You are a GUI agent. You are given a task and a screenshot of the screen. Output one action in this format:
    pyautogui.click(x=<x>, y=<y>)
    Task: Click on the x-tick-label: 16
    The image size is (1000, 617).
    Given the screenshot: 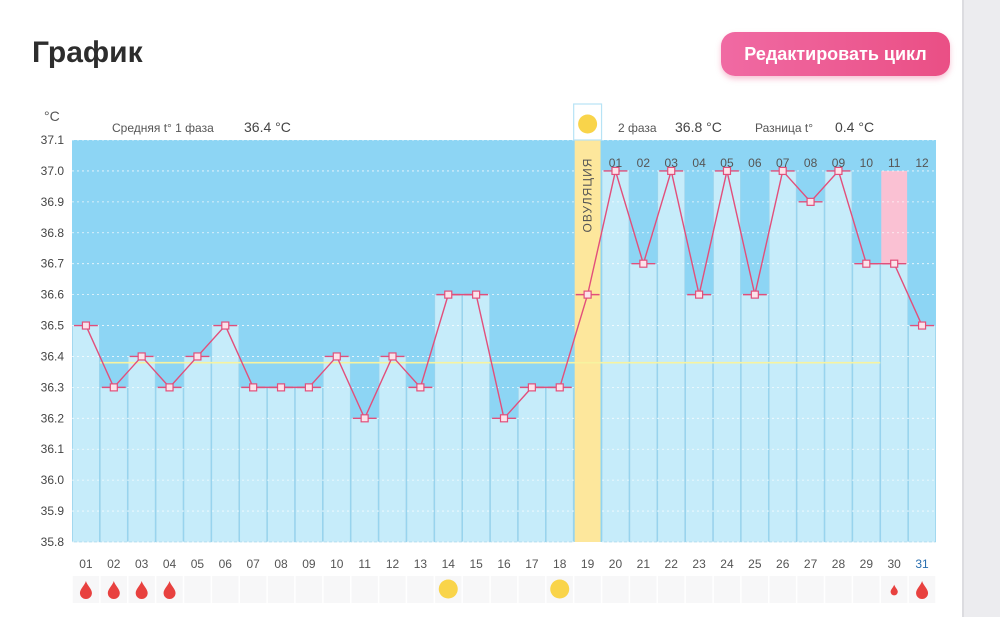 What is the action you would take?
    pyautogui.click(x=504, y=564)
    